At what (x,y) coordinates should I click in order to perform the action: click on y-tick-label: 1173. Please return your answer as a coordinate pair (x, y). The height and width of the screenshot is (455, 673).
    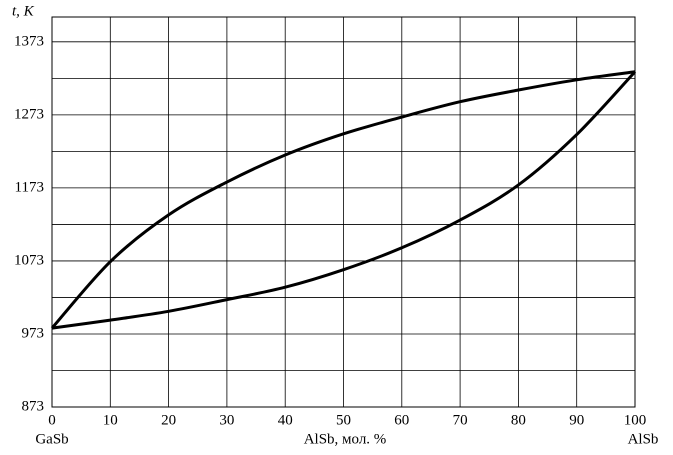
    Looking at the image, I should click on (29, 187).